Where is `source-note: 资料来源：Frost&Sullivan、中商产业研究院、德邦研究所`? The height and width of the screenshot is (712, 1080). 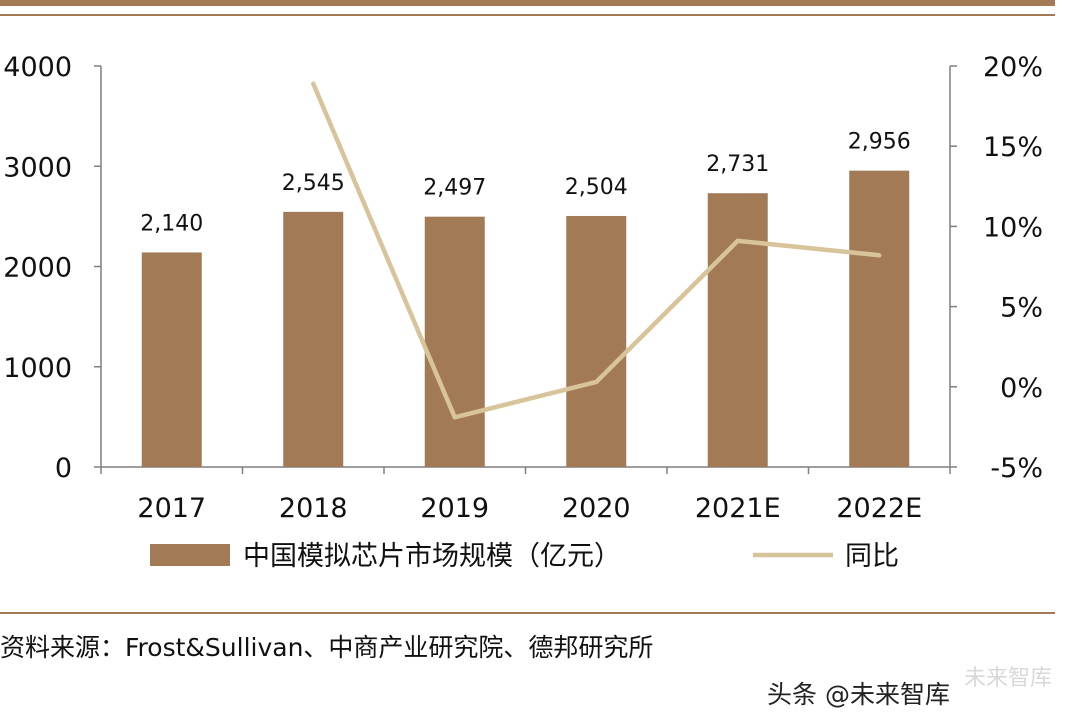
source-note: 资料来源：Frost&Sullivan、中商产业研究院、德邦研究所 is located at coordinates (327, 647).